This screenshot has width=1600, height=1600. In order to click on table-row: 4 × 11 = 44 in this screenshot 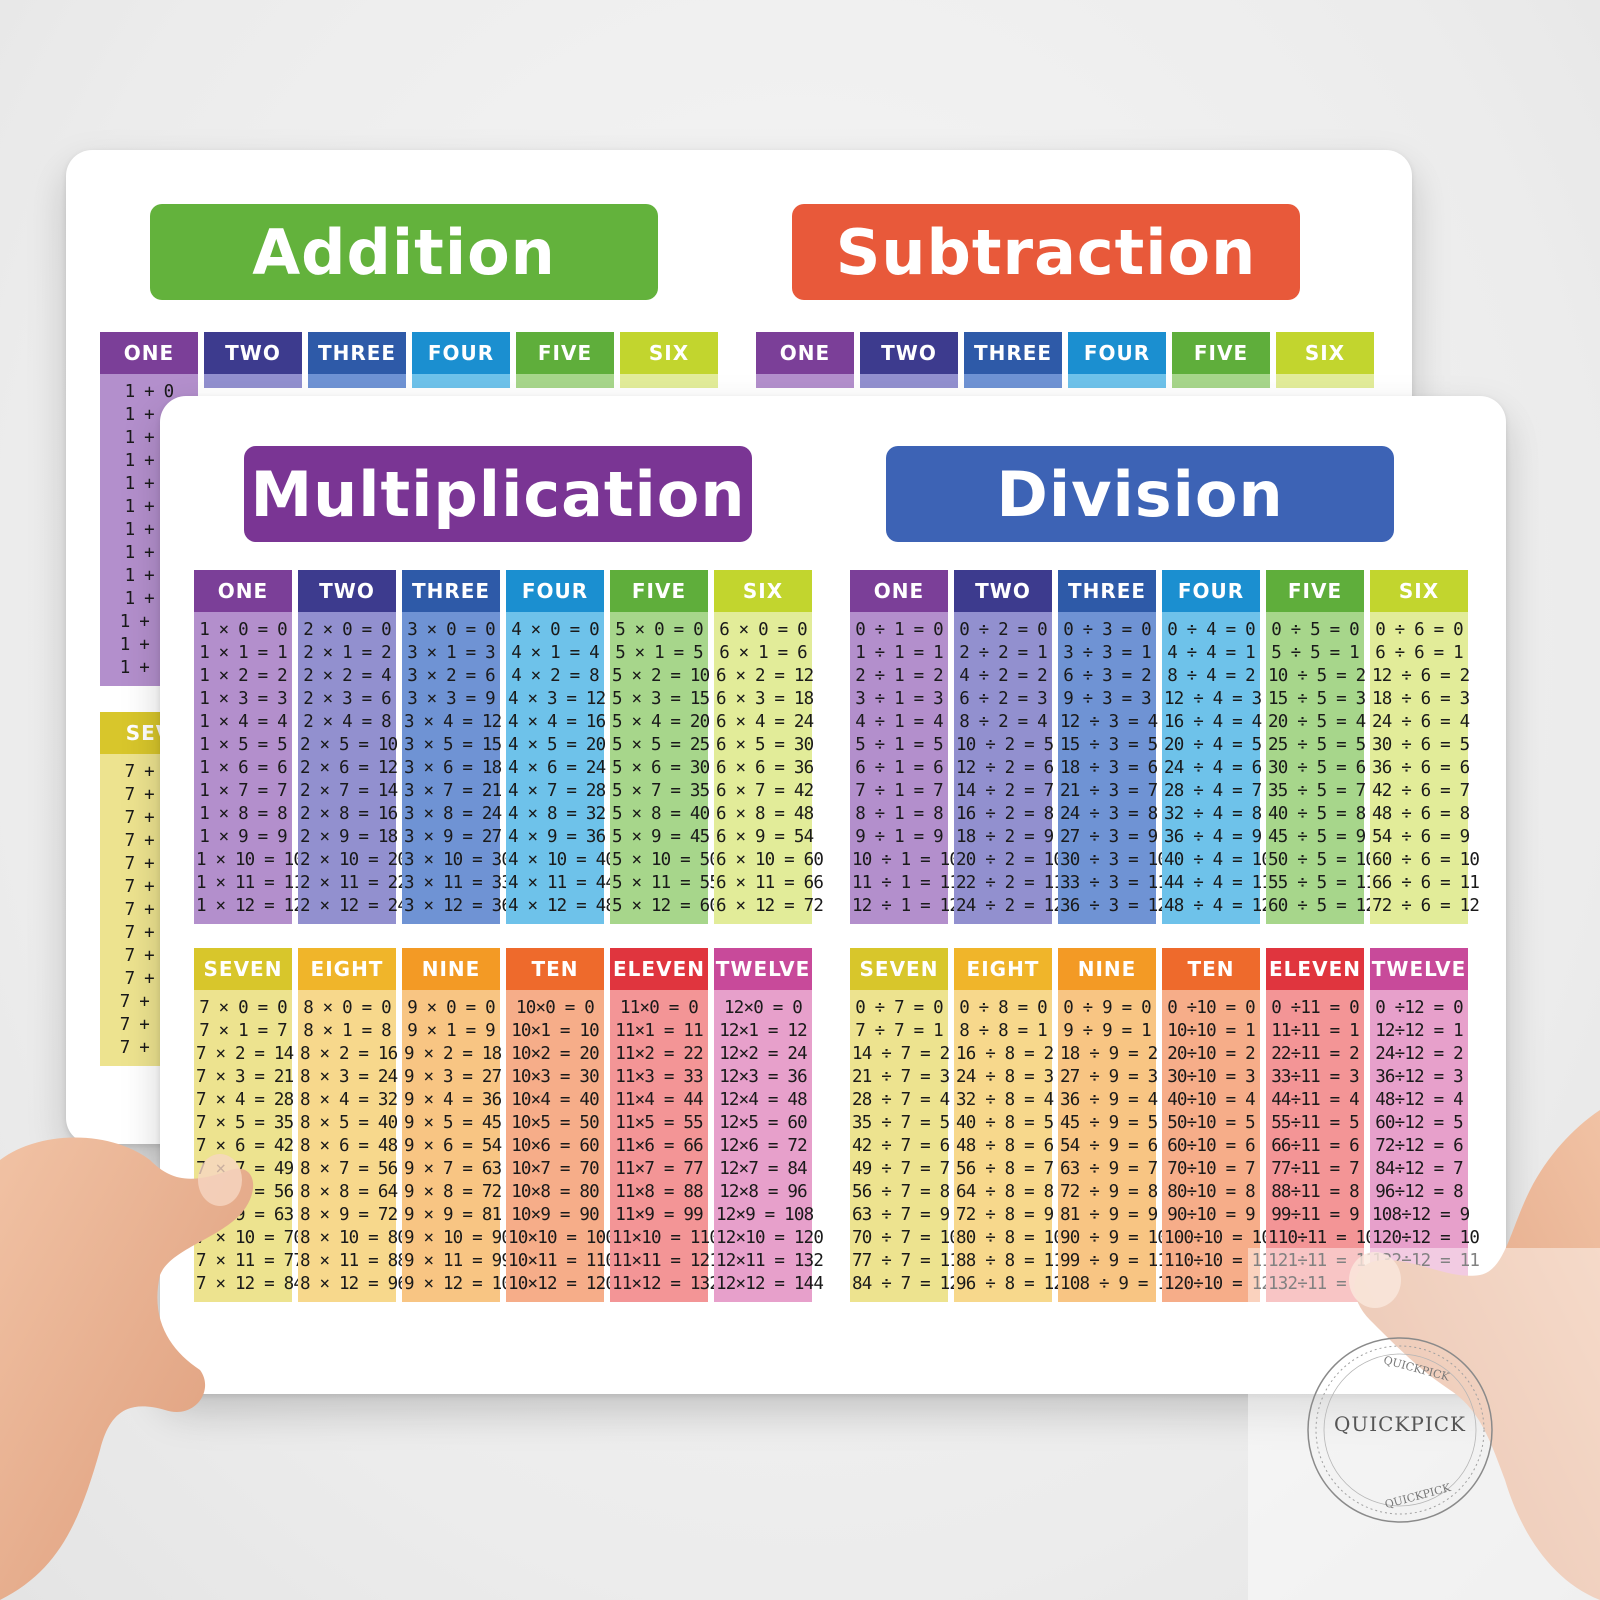, I will do `click(562, 883)`.